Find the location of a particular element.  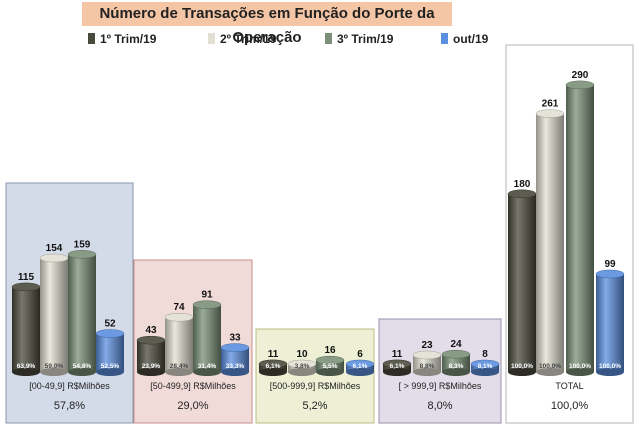

bar-cap-g3-s3 is located at coordinates (330, 360).